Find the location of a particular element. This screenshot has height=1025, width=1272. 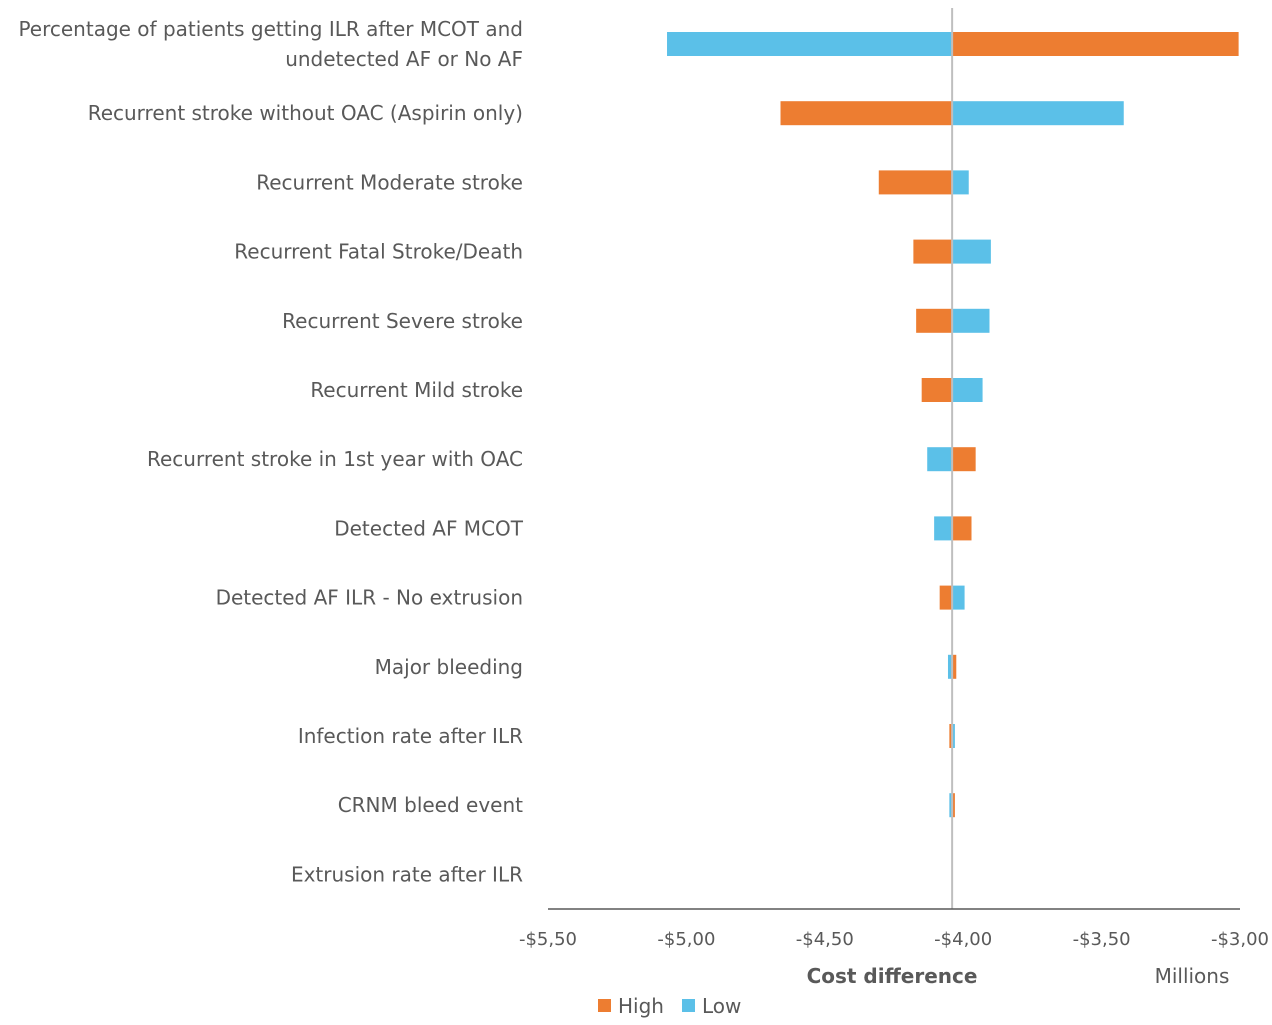

category-label: Recurrent Moderate stroke is located at coordinates (389, 182).